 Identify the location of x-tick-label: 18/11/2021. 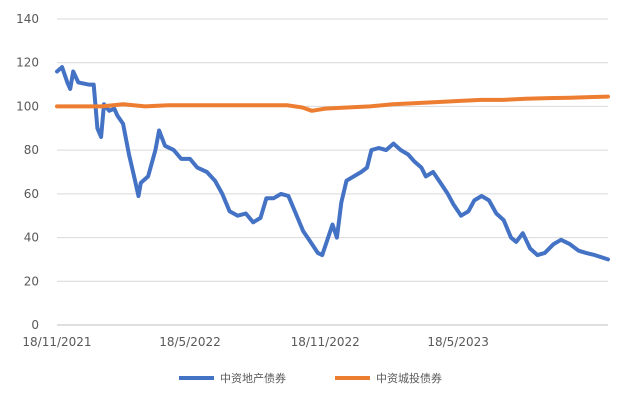
(56, 342).